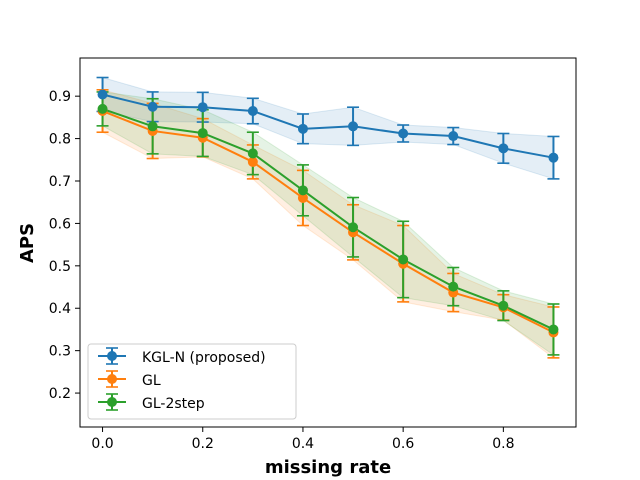 This screenshot has height=480, width=640. What do you see at coordinates (503, 444) in the screenshot?
I see `x-tick-label: 0.8` at bounding box center [503, 444].